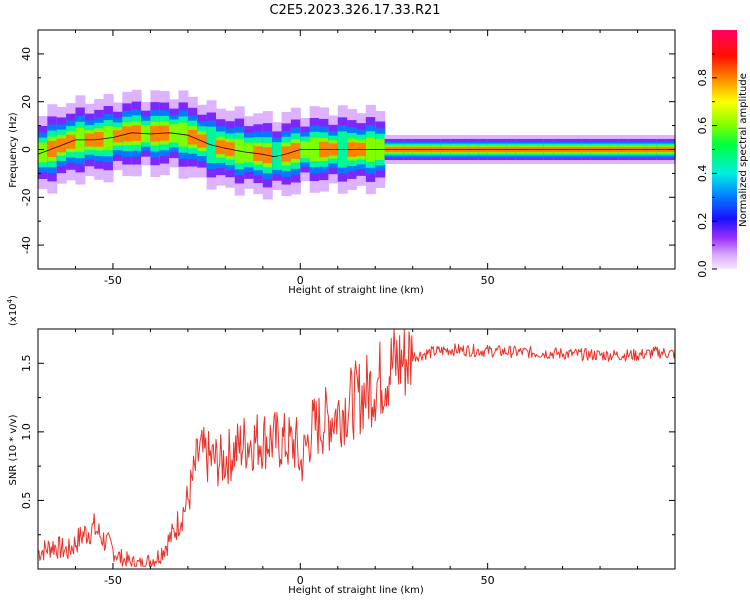 This screenshot has height=600, width=750. I want to click on y-axis-label: SNR (10 * v/v), so click(13, 449).